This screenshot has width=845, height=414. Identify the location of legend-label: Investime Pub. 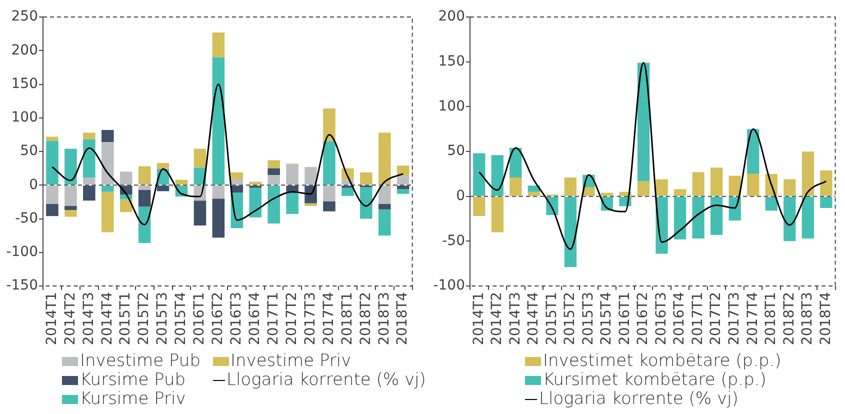
(140, 361).